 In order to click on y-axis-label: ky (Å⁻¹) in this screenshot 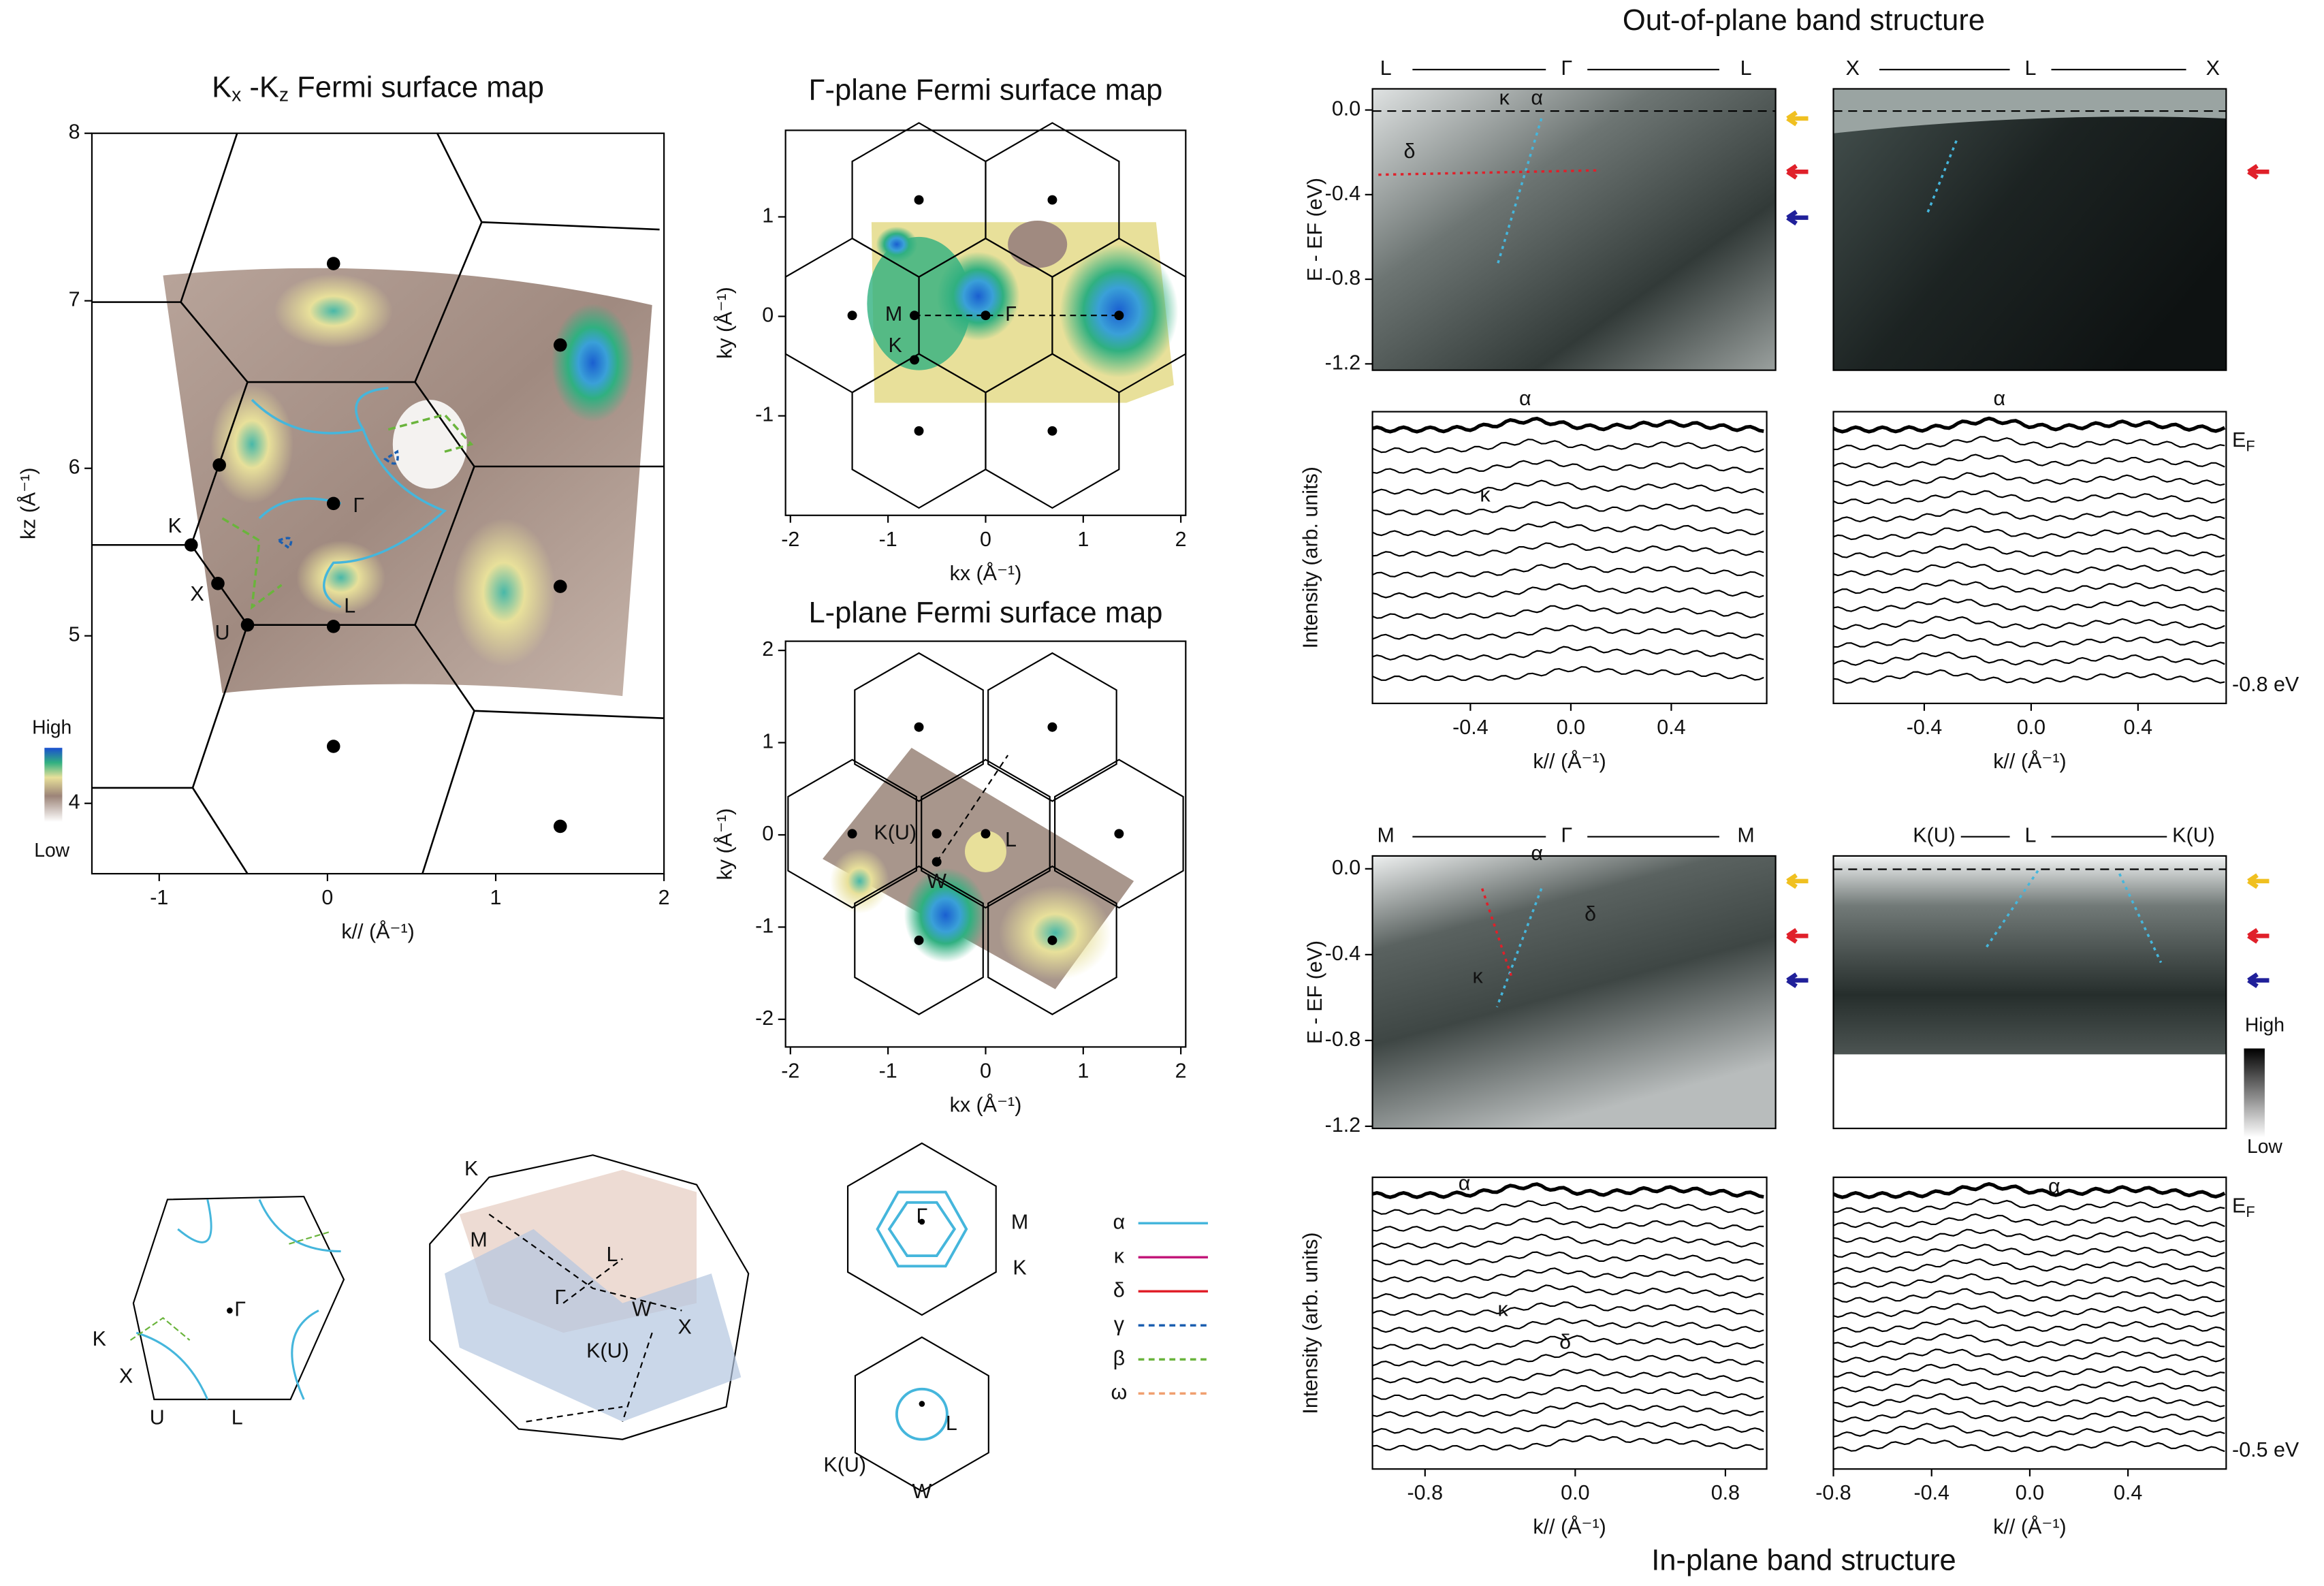, I will do `click(725, 323)`.